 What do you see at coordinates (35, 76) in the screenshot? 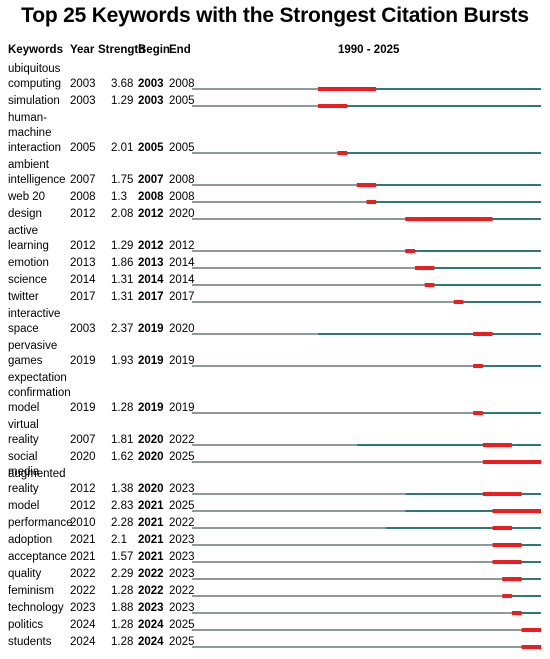
I see `keyword-label: ubiquitous computing` at bounding box center [35, 76].